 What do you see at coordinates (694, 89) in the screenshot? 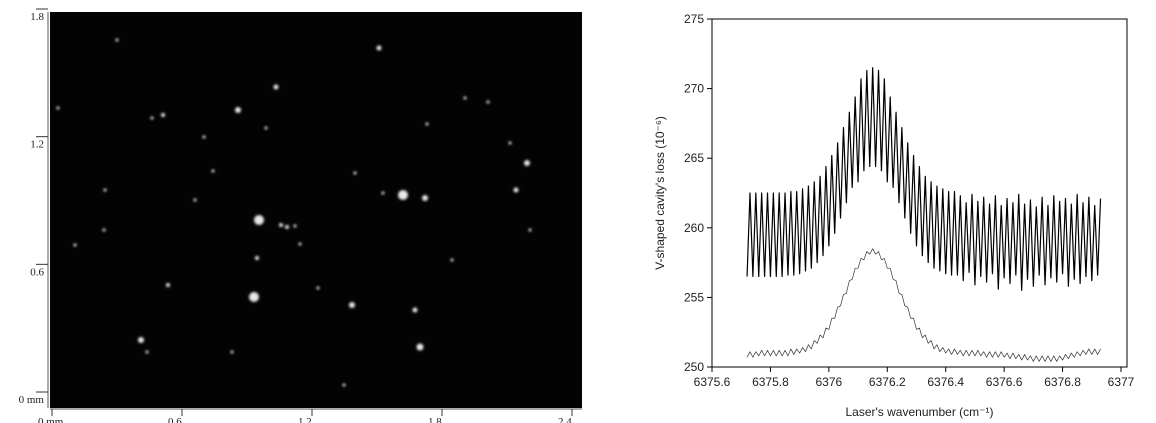
I see `y-tick-label: 270` at bounding box center [694, 89].